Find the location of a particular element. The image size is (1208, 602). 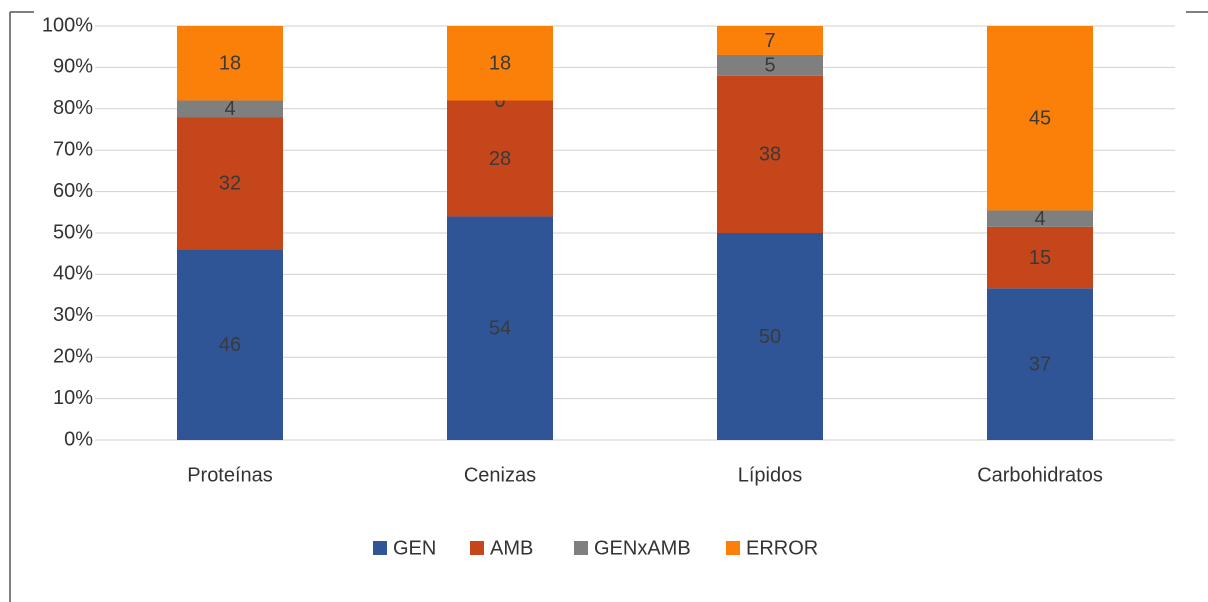

y-tick-label: 100% is located at coordinates (67, 25).